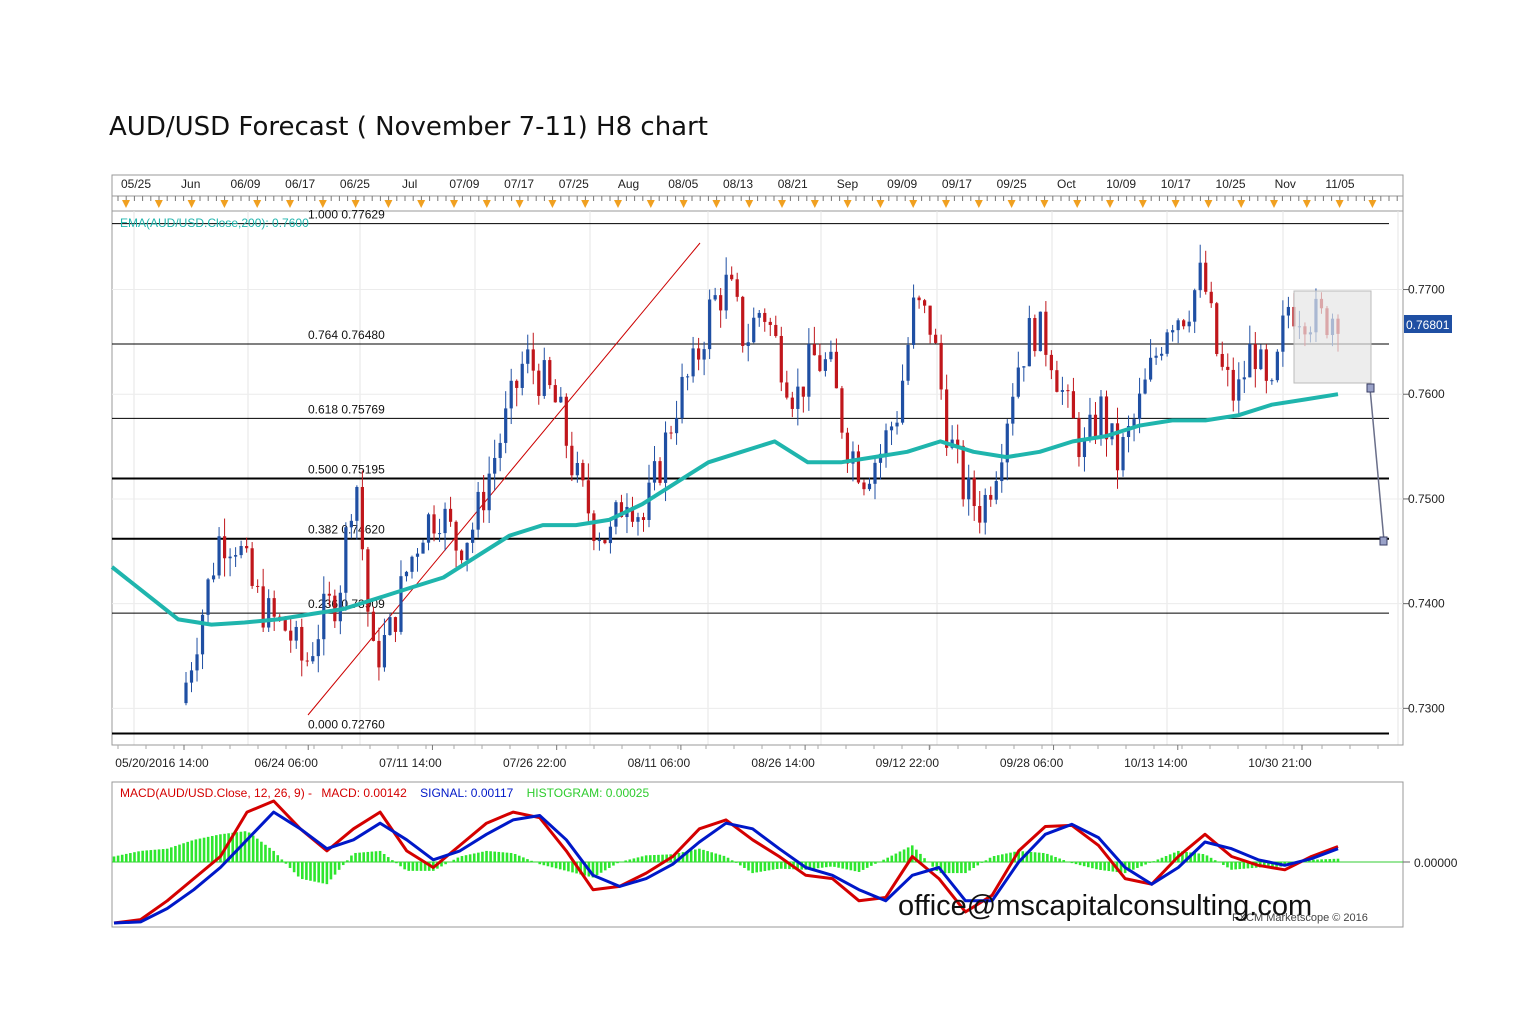  I want to click on price-axis-label: 0.7500, so click(1426, 499).